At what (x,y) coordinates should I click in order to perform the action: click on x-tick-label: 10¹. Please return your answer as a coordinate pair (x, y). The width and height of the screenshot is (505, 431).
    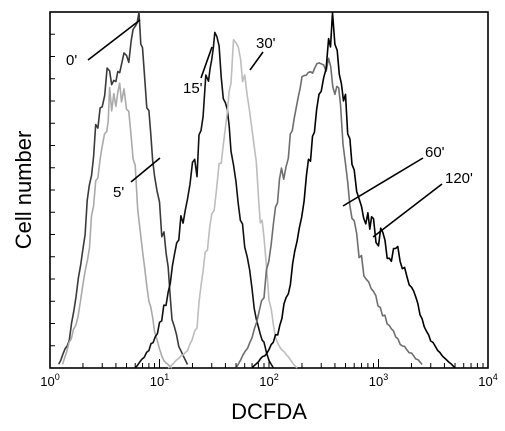
    Looking at the image, I should click on (159, 380).